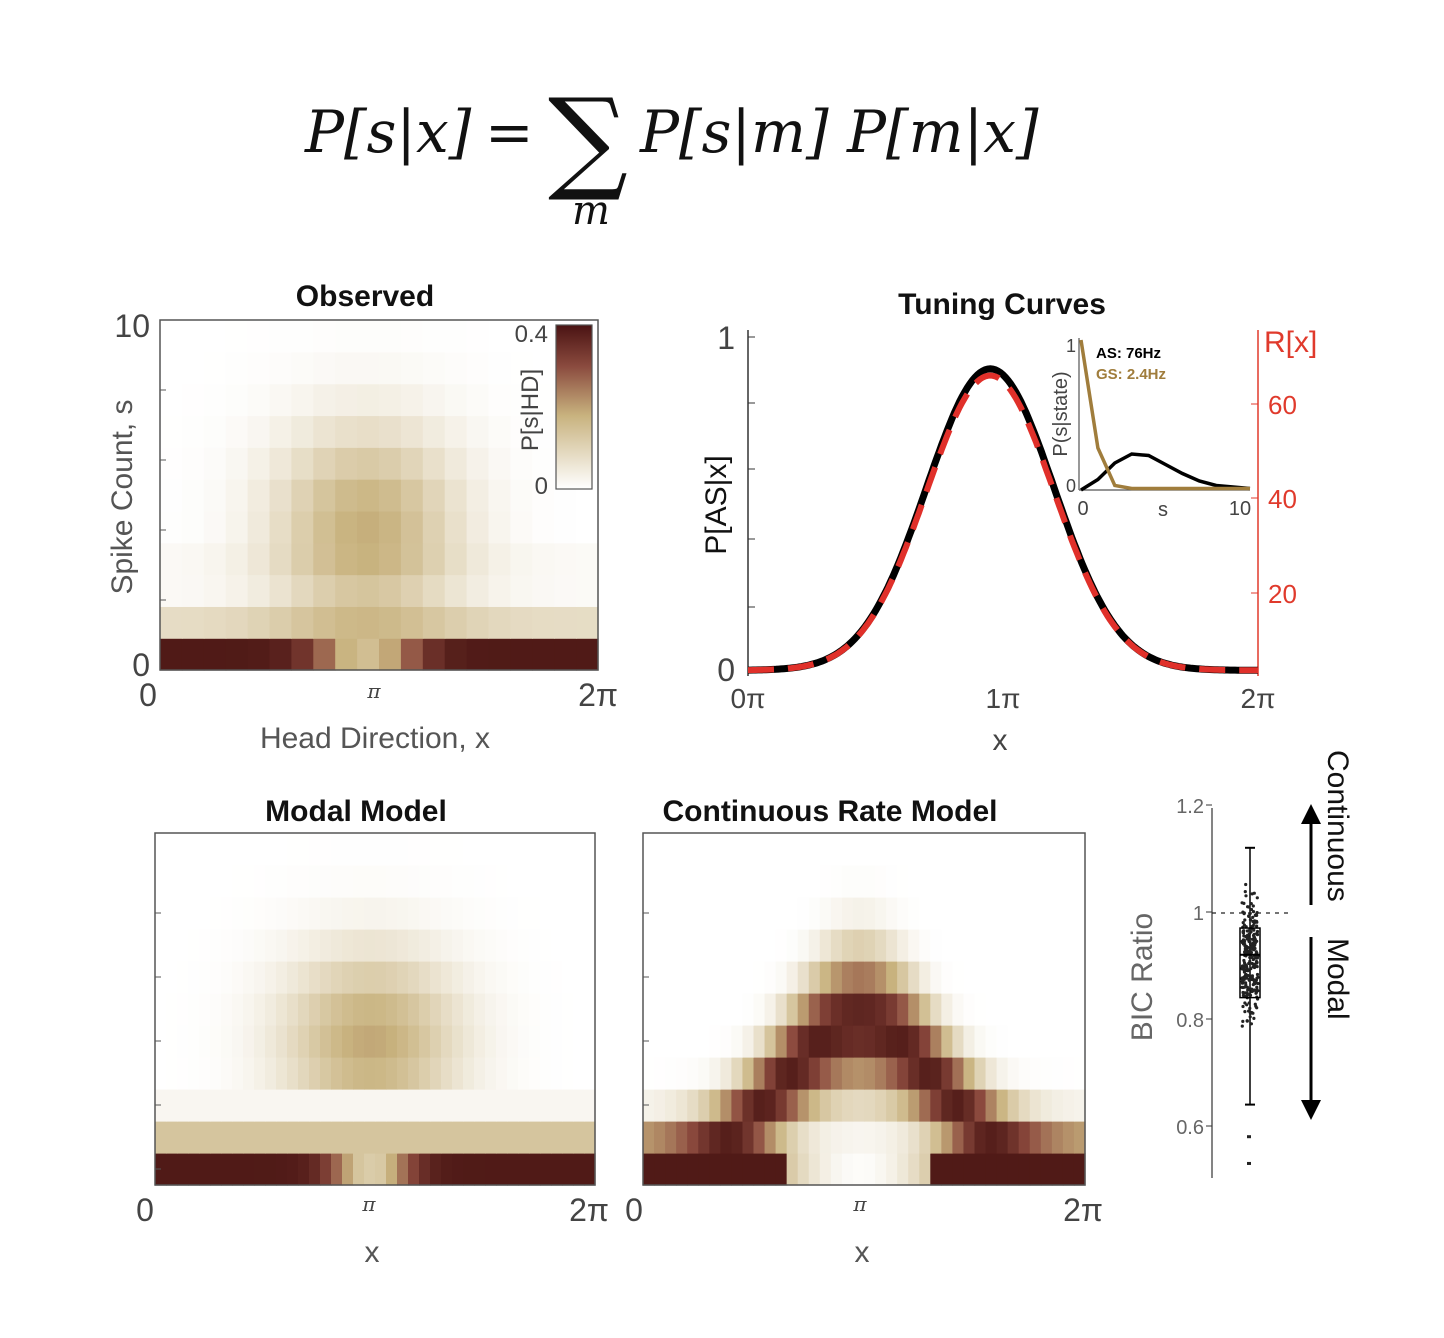 The width and height of the screenshot is (1444, 1338). Describe the element at coordinates (1311, 1110) in the screenshot. I see `arrow-down-head` at that location.